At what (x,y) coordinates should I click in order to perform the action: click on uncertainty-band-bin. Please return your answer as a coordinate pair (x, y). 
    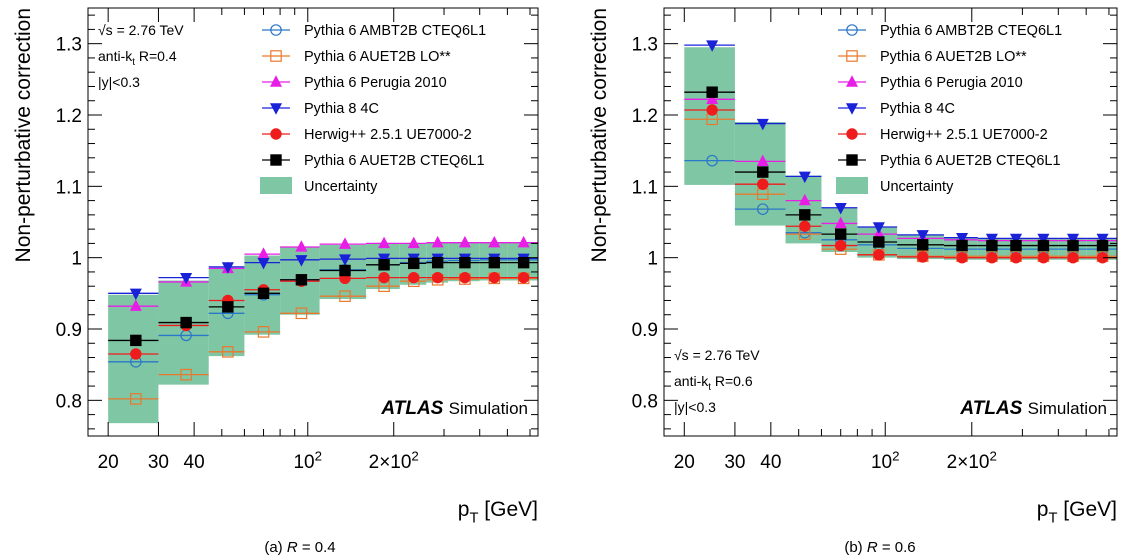
    Looking at the image, I should click on (709, 116).